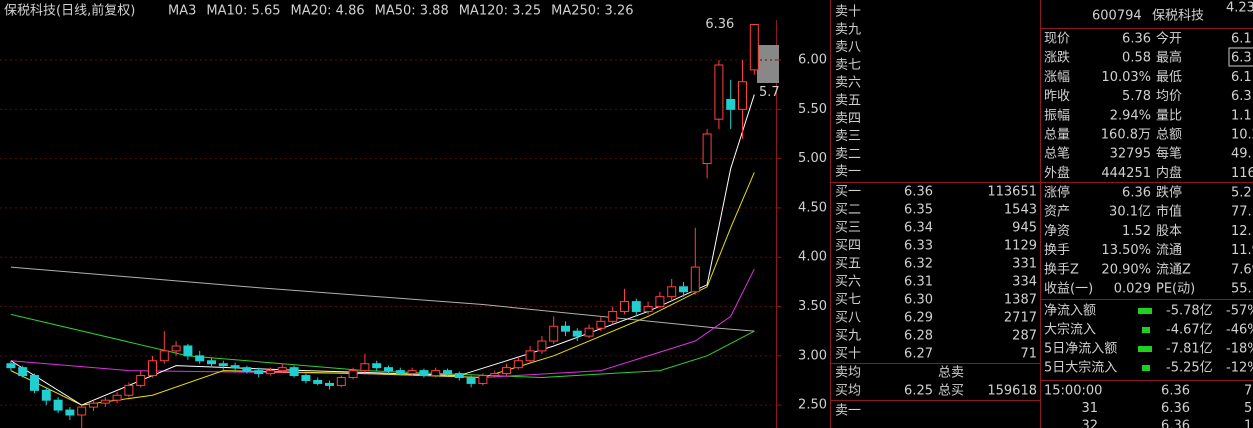  Describe the element at coordinates (1057, 154) in the screenshot. I see `info-label: 总笔` at that location.